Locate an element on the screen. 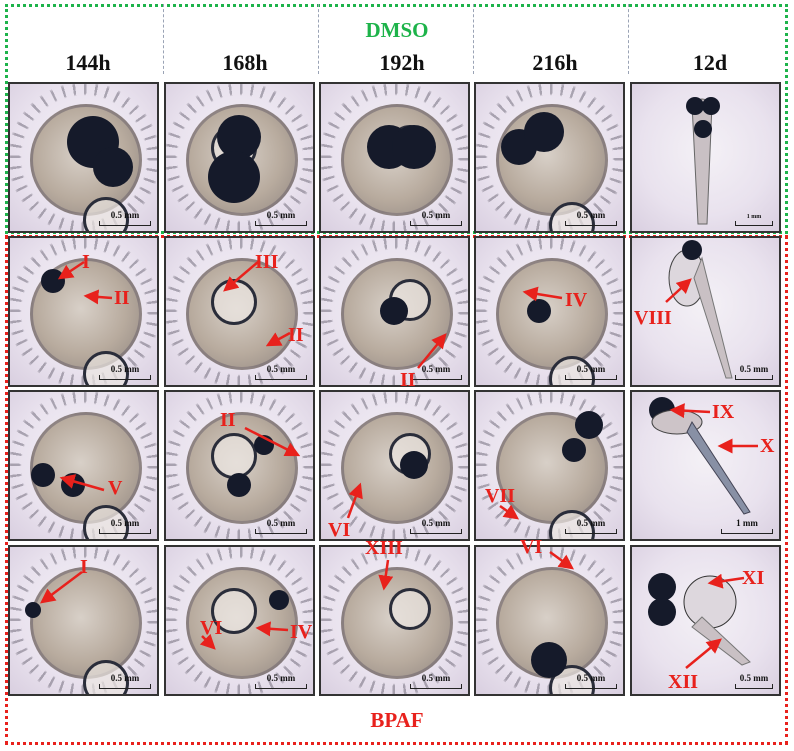  divider is located at coordinates (473, 39).